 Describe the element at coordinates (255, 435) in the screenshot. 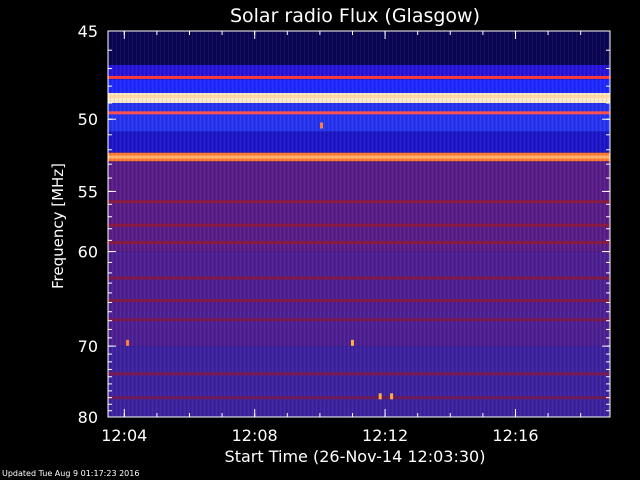

I see `x-tick-label: 12:08` at that location.